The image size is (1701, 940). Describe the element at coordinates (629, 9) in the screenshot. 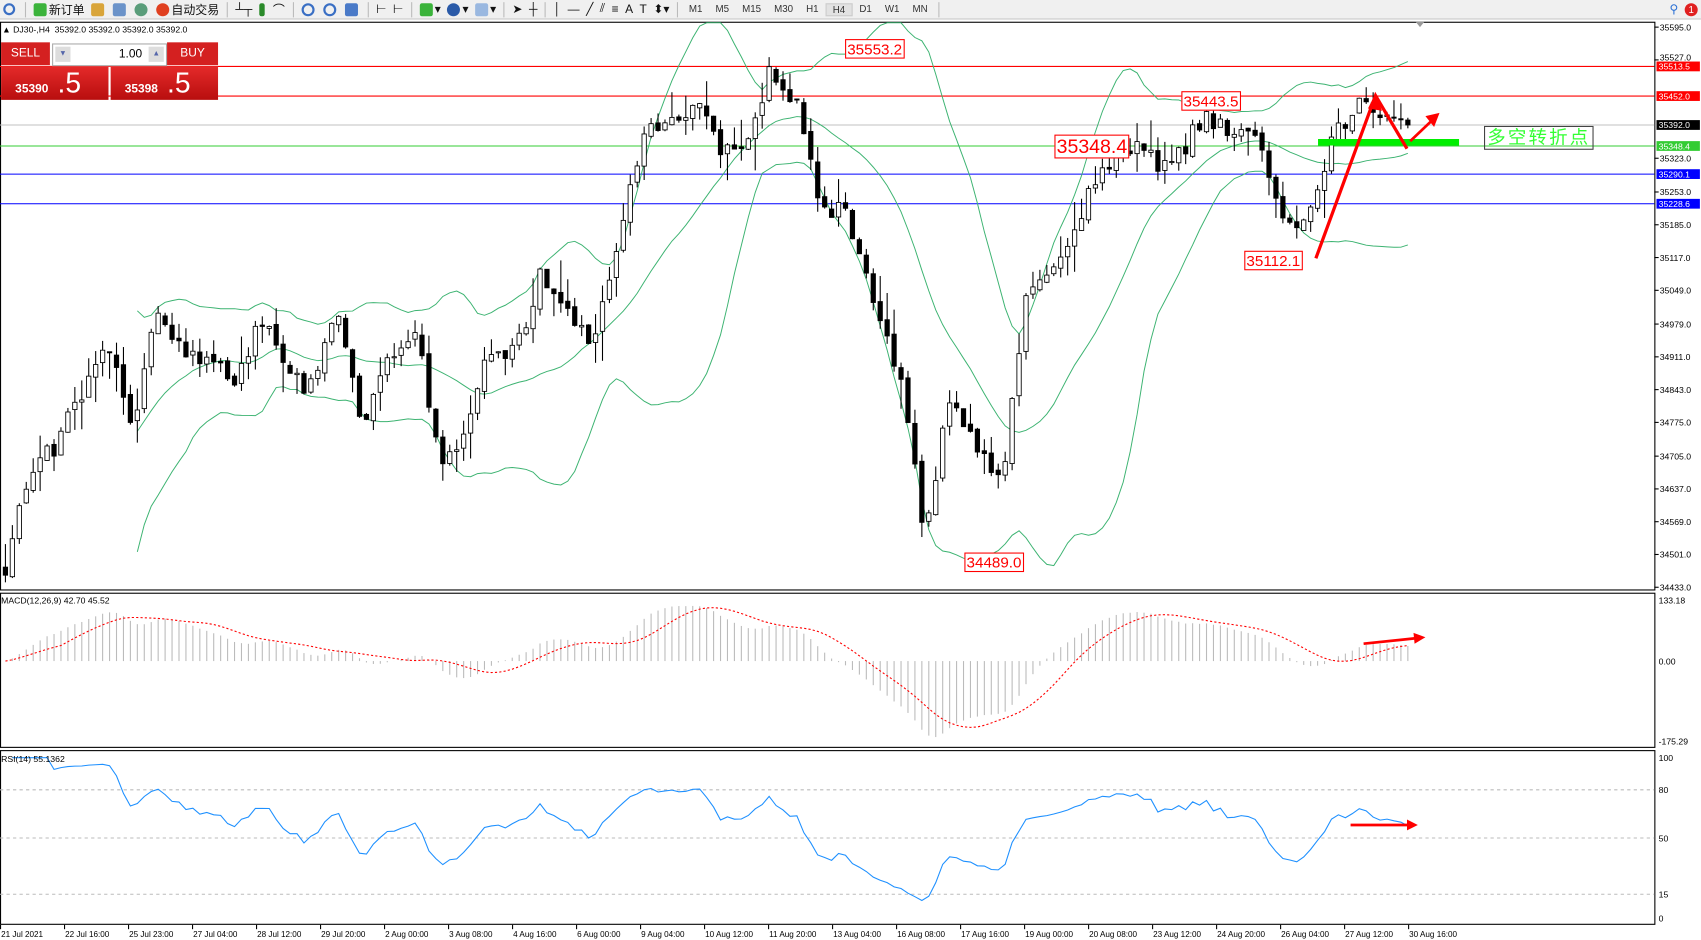

I see `text-tool: A` at that location.